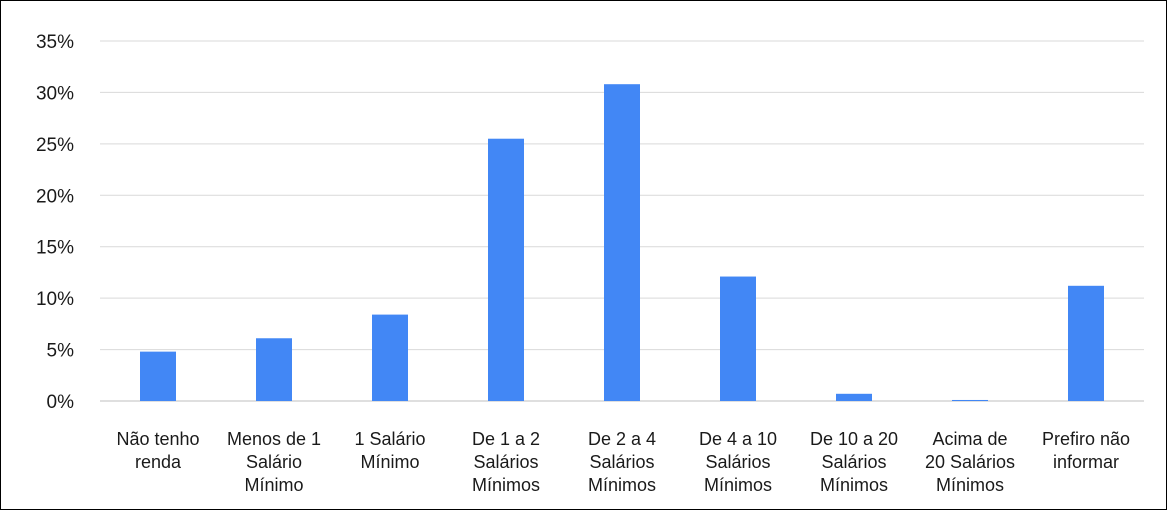  What do you see at coordinates (55, 145) in the screenshot?
I see `y-tick-label: 25%` at bounding box center [55, 145].